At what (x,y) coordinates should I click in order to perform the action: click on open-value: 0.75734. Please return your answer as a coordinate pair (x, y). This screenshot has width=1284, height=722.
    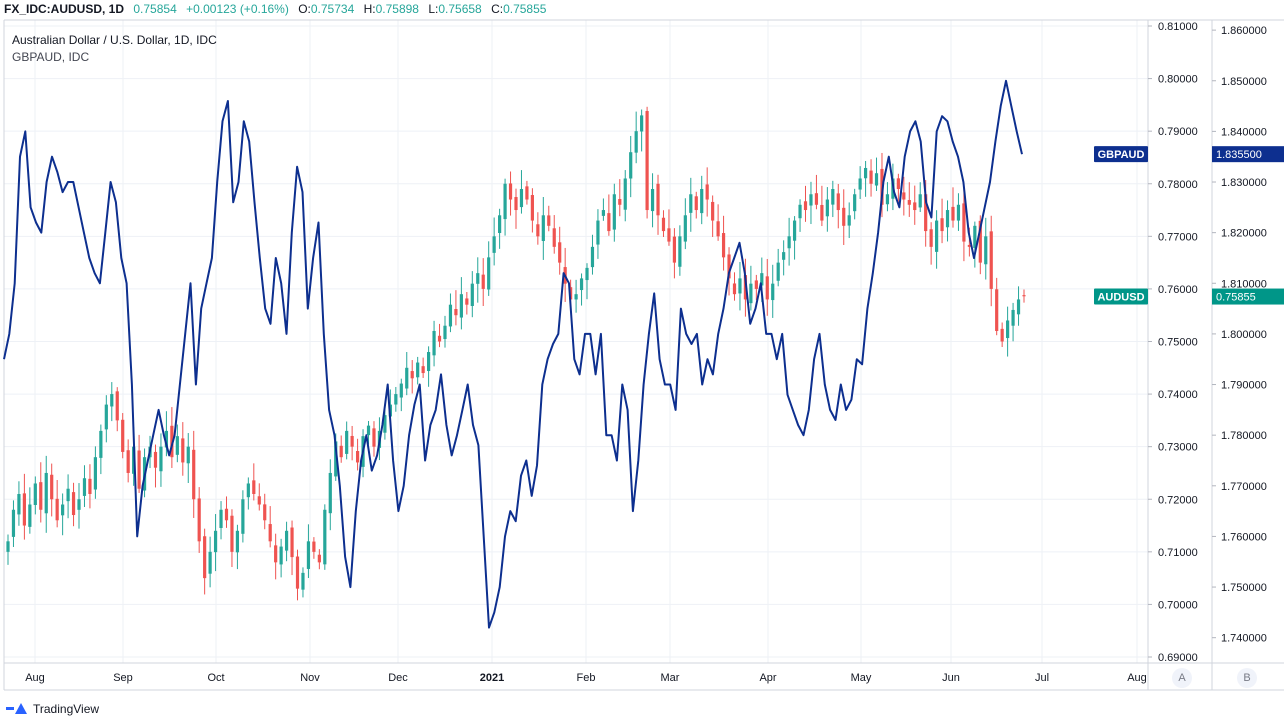
    Looking at the image, I should click on (332, 9).